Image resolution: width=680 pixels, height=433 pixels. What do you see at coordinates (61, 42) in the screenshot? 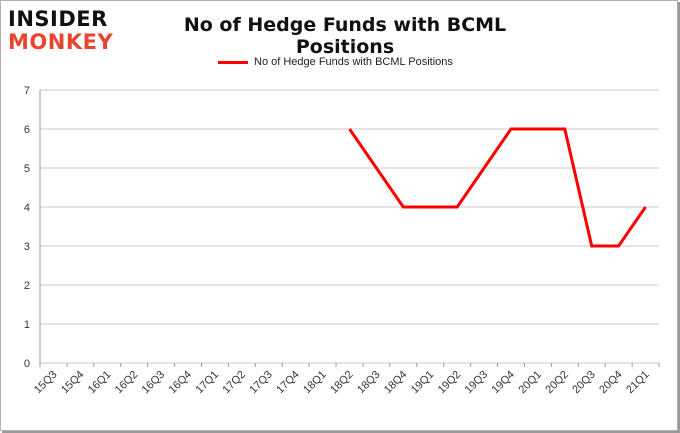
I see `logo-text-monkey: MONKEY` at bounding box center [61, 42].